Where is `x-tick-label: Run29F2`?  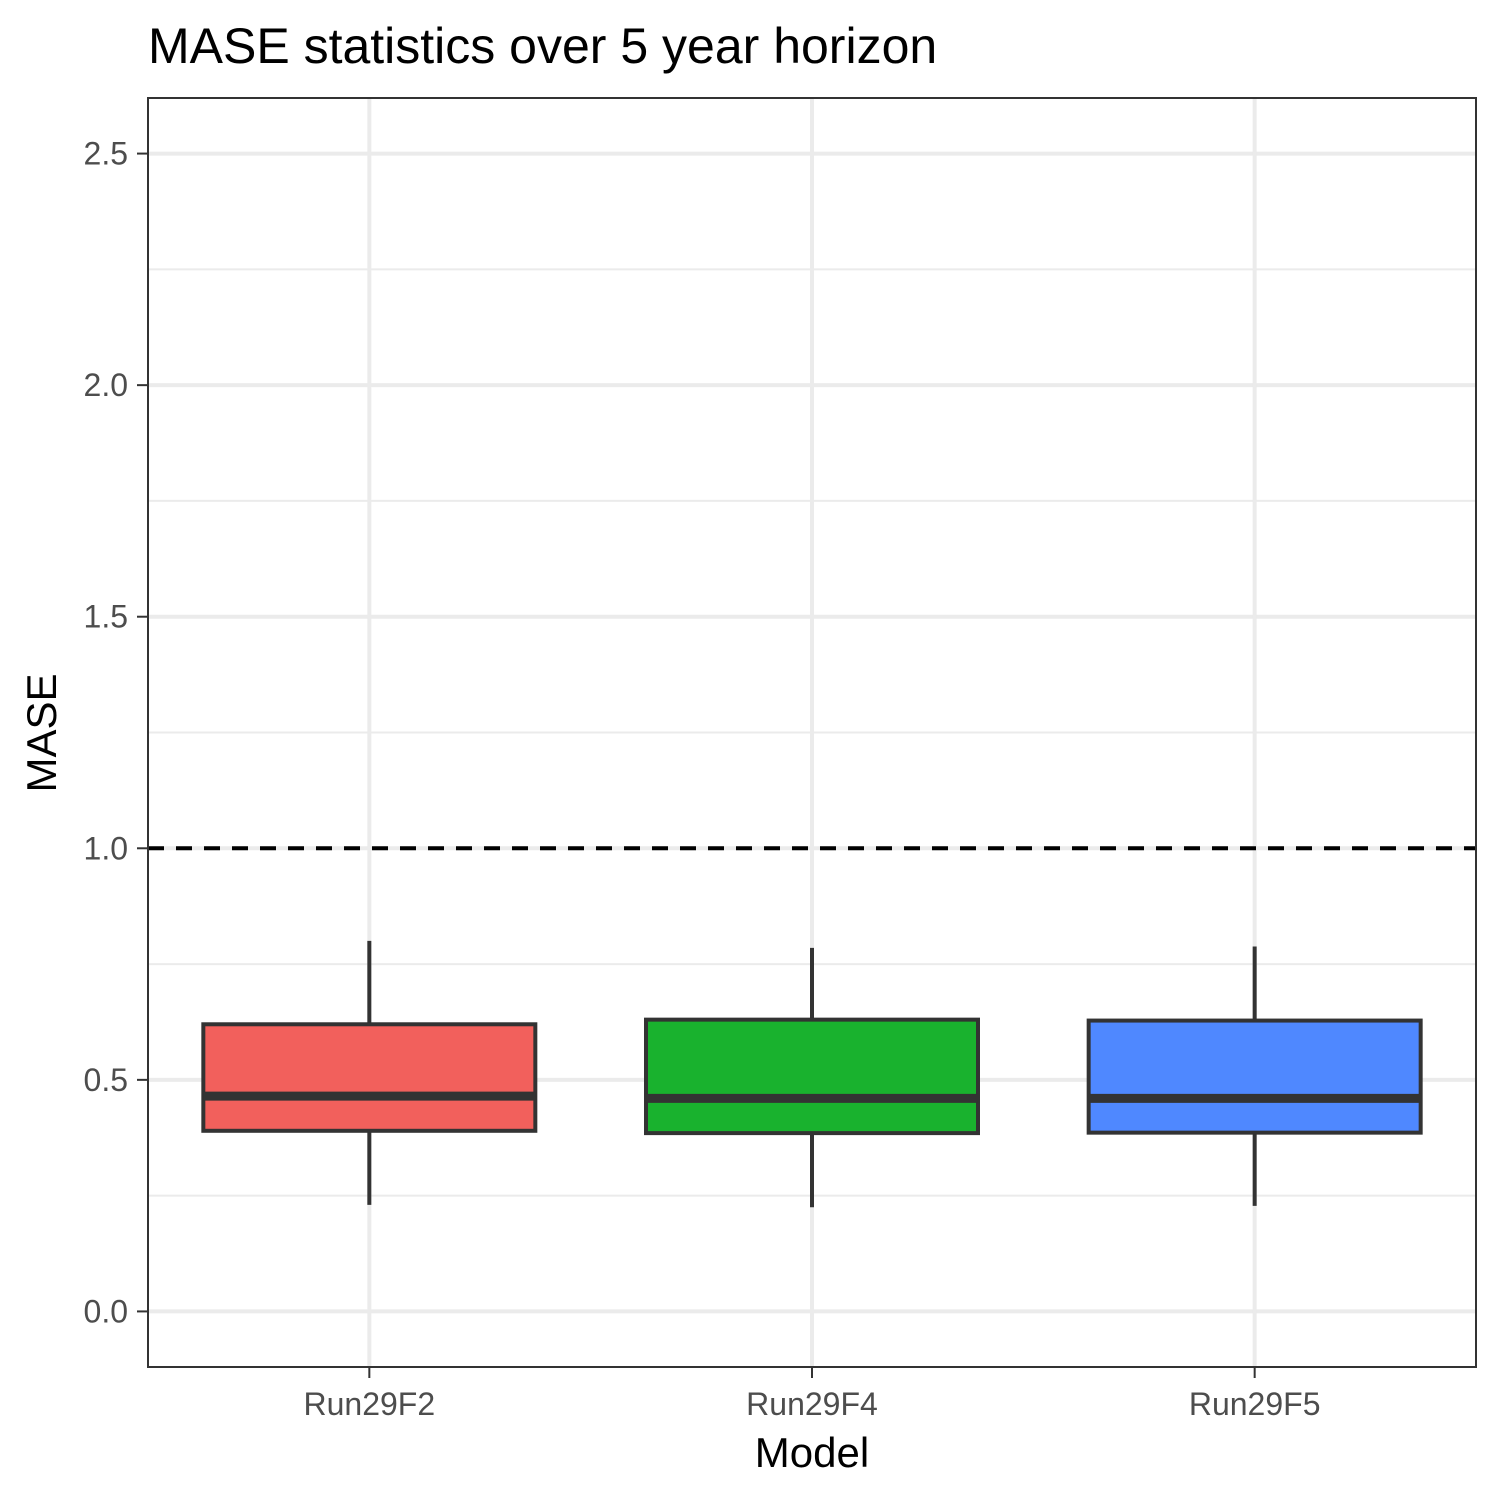 x-tick-label: Run29F2 is located at coordinates (370, 1404).